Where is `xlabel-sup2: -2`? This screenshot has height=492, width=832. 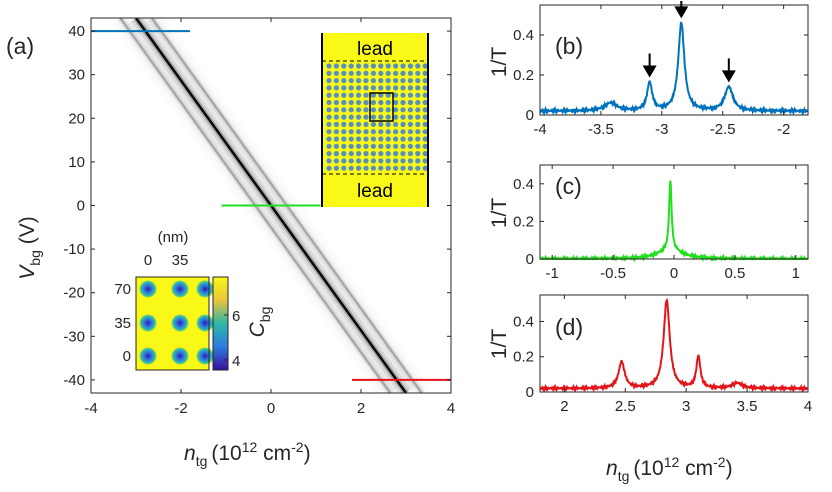 xlabel-sup2: -2 is located at coordinates (297, 447).